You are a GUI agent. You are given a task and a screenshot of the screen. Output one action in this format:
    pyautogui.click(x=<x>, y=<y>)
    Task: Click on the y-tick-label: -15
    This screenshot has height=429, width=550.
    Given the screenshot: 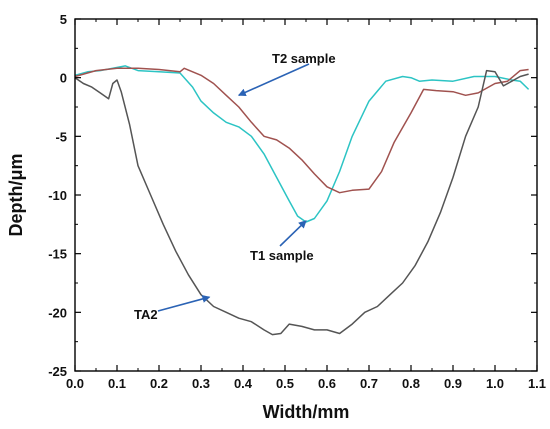 What is the action you would take?
    pyautogui.click(x=57, y=254)
    